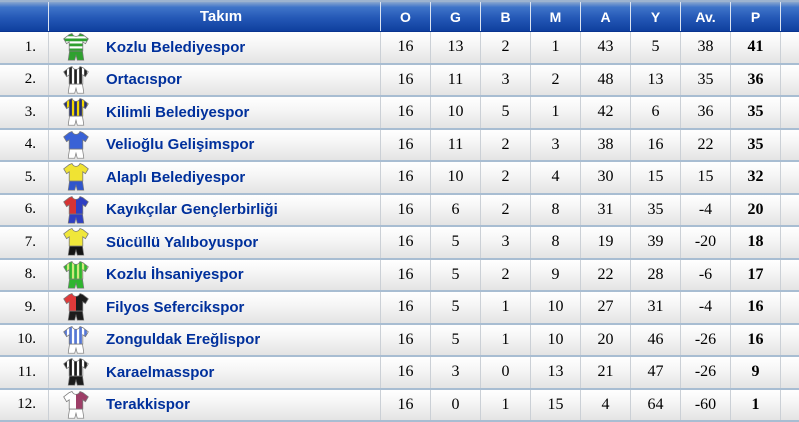 This screenshot has height=422, width=799. Describe the element at coordinates (214, 79) in the screenshot. I see `team-cell: Ortacıspor` at that location.